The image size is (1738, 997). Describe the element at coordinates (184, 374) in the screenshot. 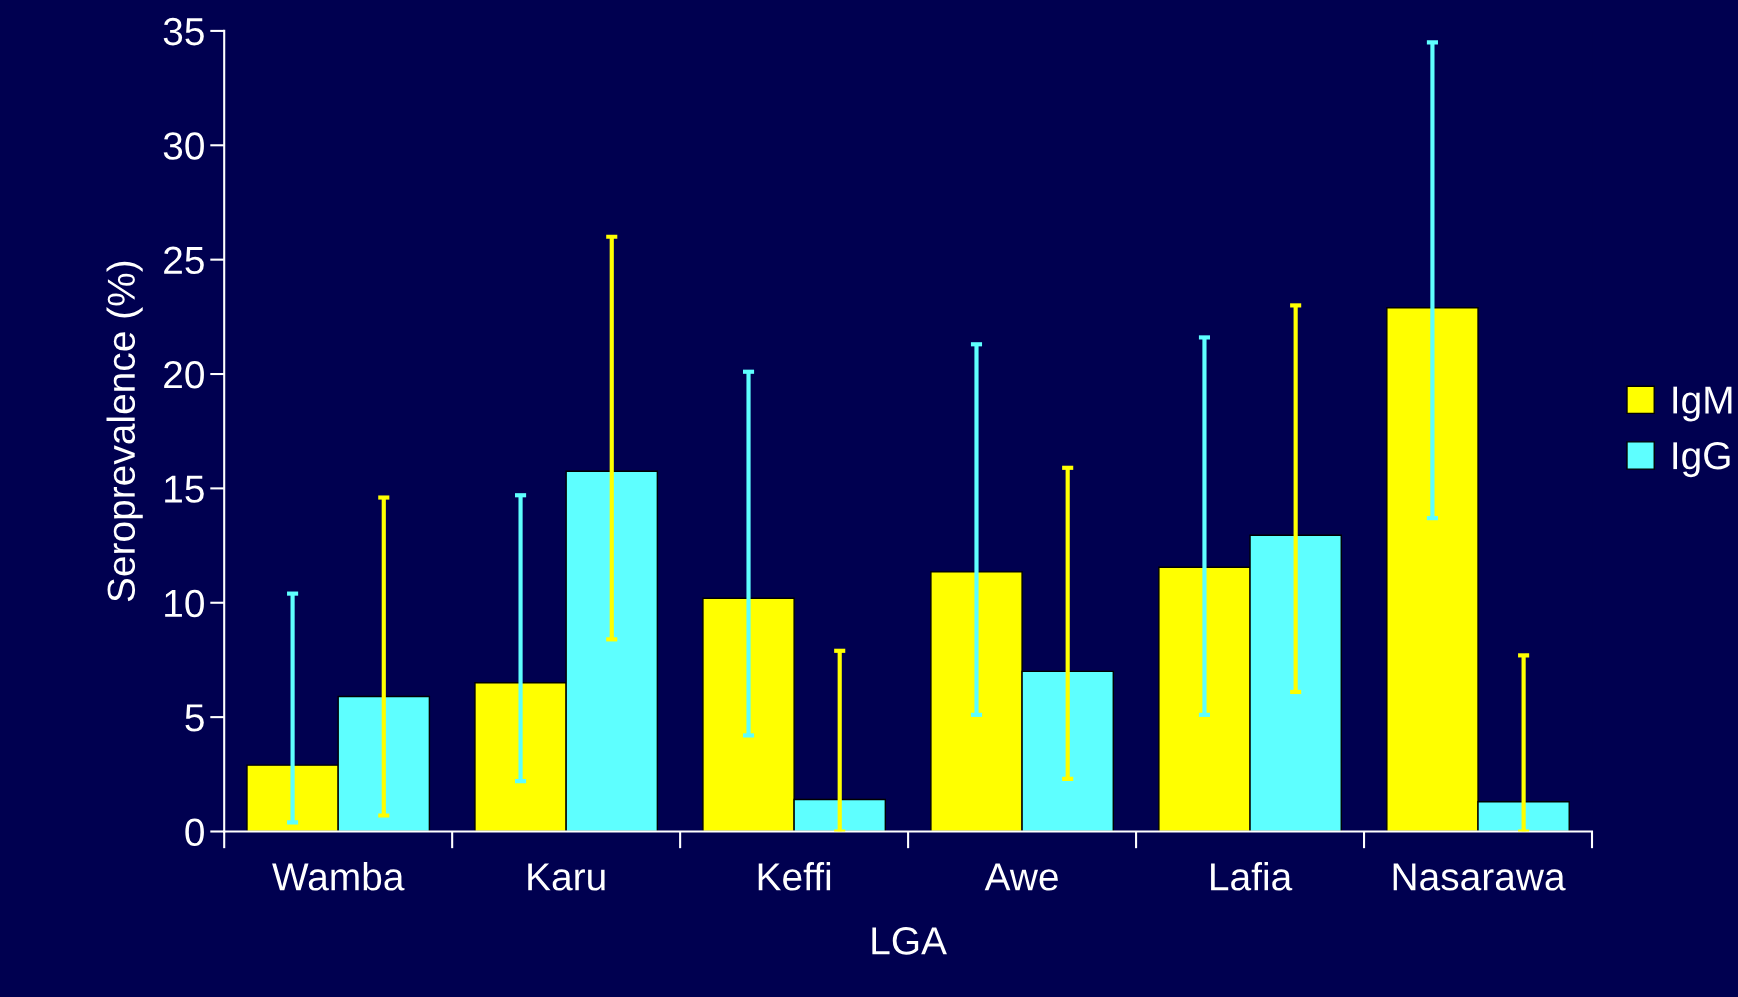

I see `y-tick-label: 20` at that location.